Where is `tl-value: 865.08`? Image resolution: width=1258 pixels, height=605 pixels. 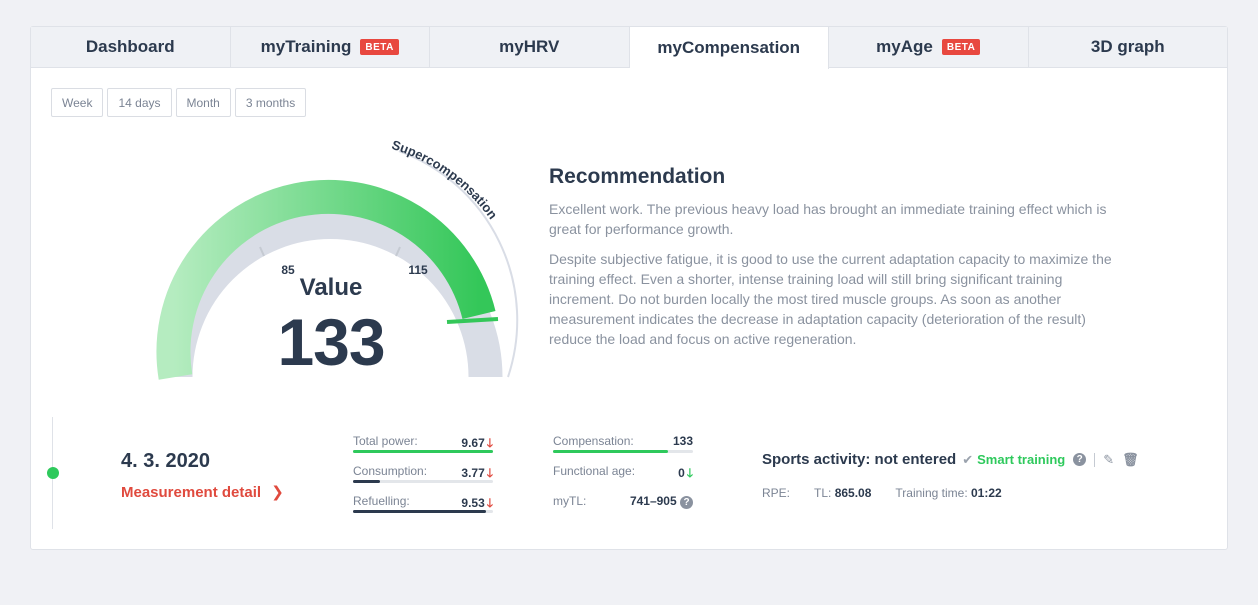
tl-value: 865.08 is located at coordinates (853, 493).